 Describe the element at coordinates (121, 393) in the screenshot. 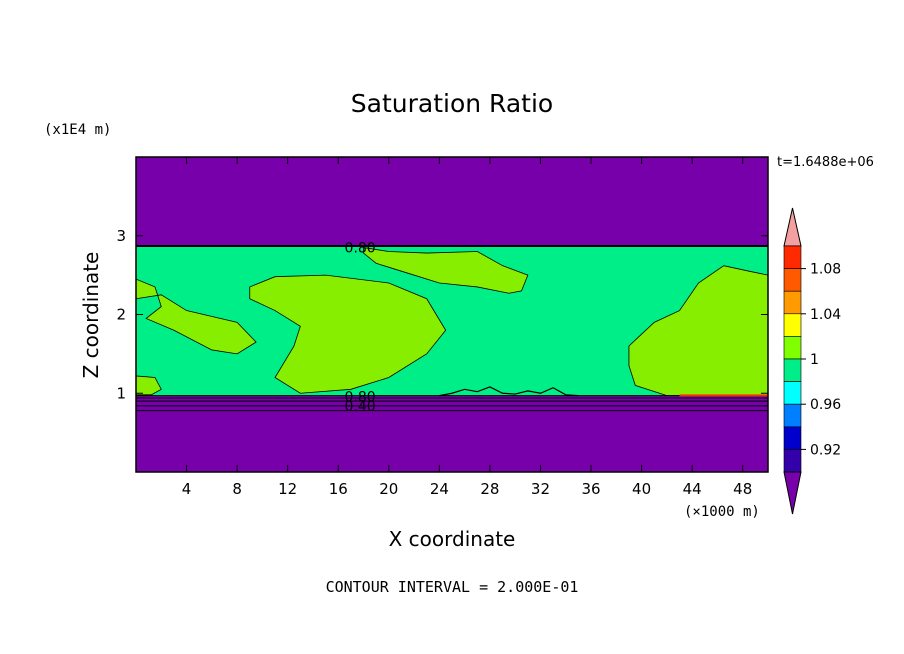

I see `y-tick-label: 1` at that location.